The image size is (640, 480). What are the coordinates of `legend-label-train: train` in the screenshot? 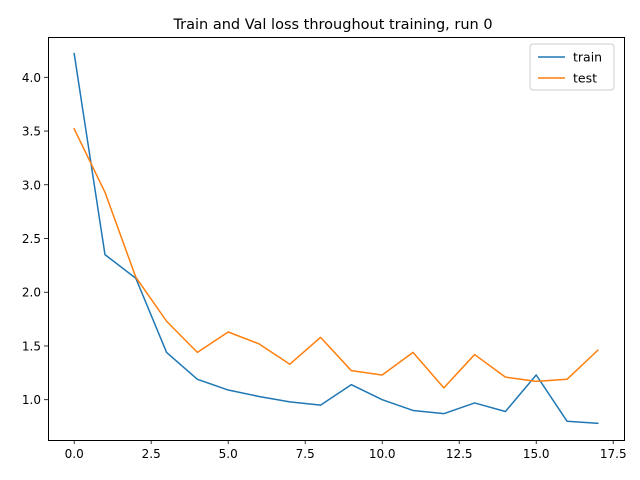 It's located at (587, 57).